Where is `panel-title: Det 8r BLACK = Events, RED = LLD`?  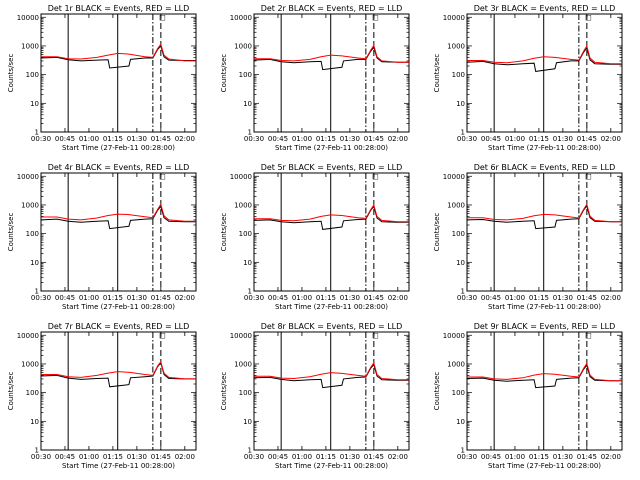 panel-title: Det 8r BLACK = Events, RED = LLD is located at coordinates (332, 326).